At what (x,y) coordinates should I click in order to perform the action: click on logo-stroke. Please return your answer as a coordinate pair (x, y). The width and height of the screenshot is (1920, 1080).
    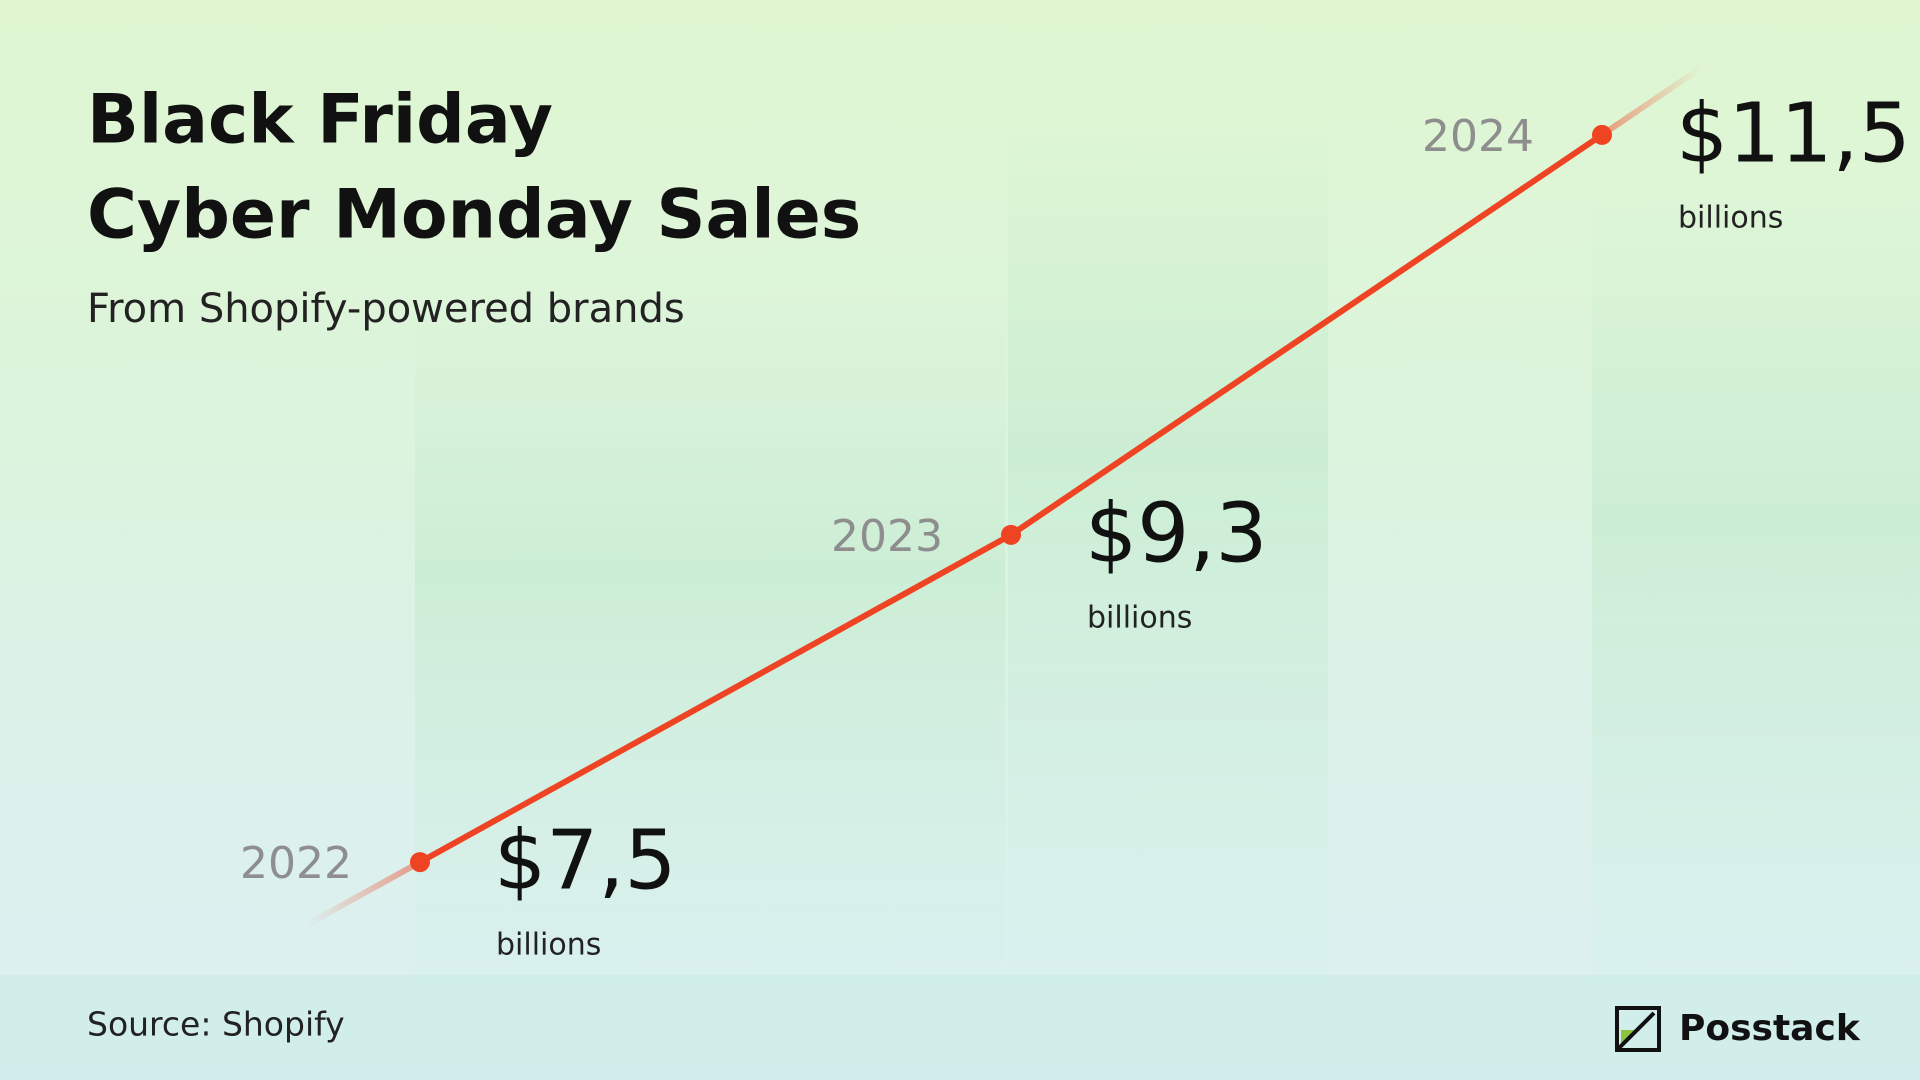
    Looking at the image, I should click on (1636, 1030).